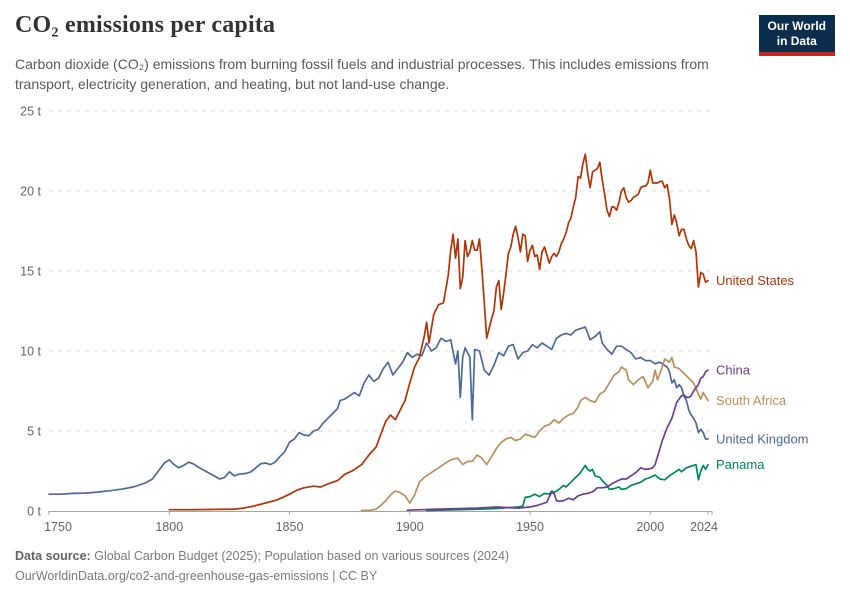  I want to click on y-axis-tick-label-20: 20 t, so click(30, 192).